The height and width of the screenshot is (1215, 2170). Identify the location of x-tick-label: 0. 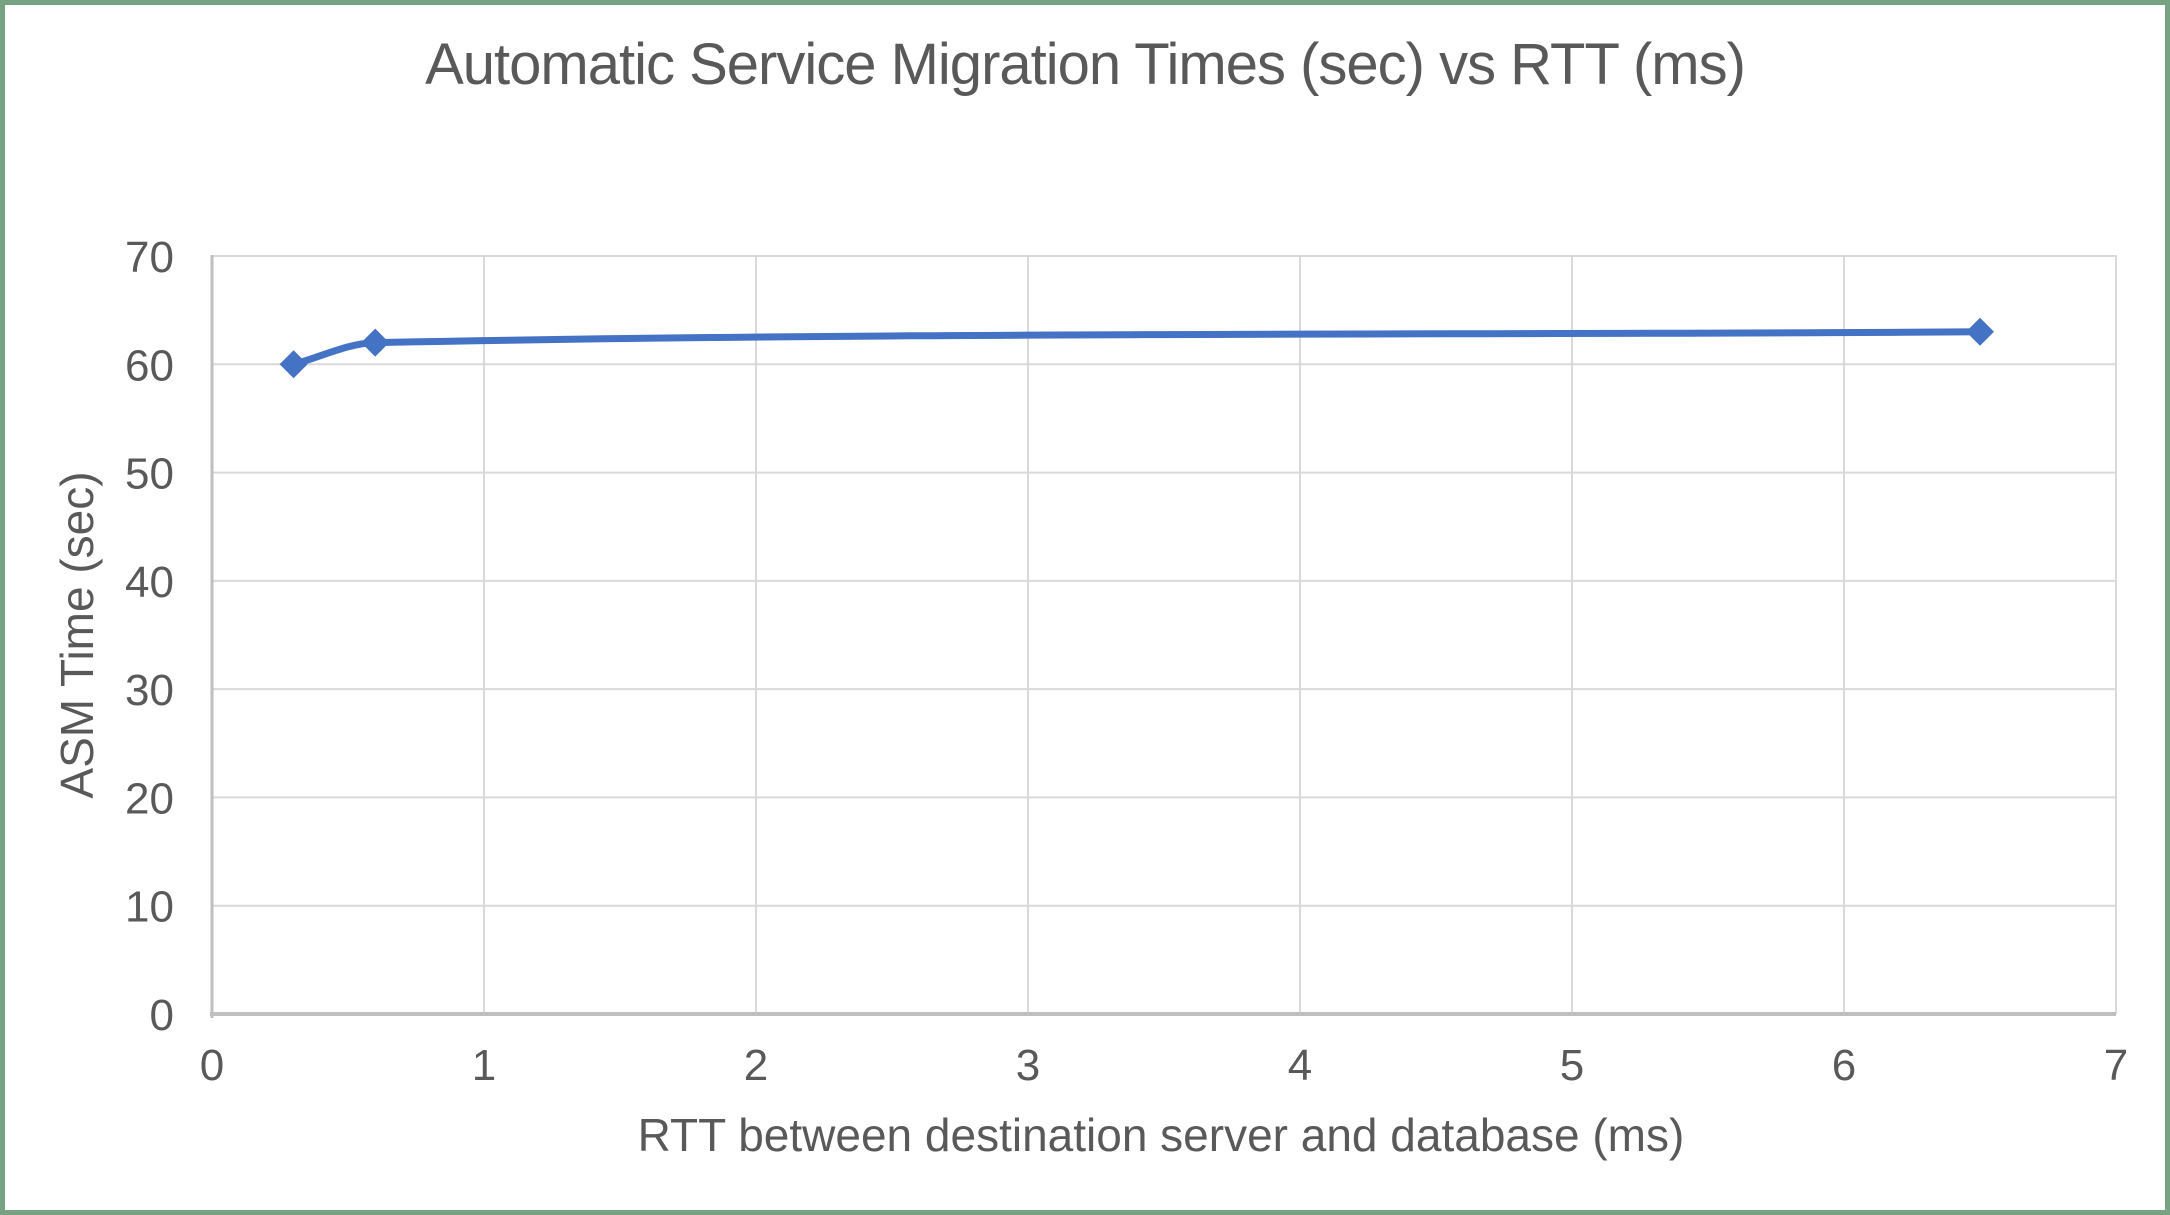
(212, 1065).